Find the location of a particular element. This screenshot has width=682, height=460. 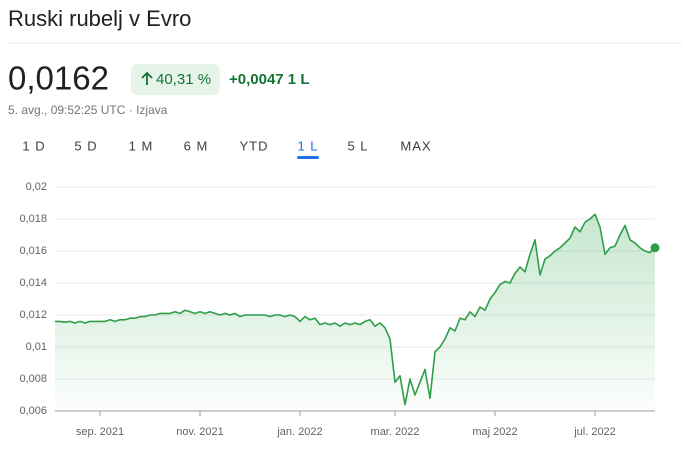

range-tabs: 1 D 5 D 1 M 6 M YTD 1 L 5 L MAX is located at coordinates (226, 148).